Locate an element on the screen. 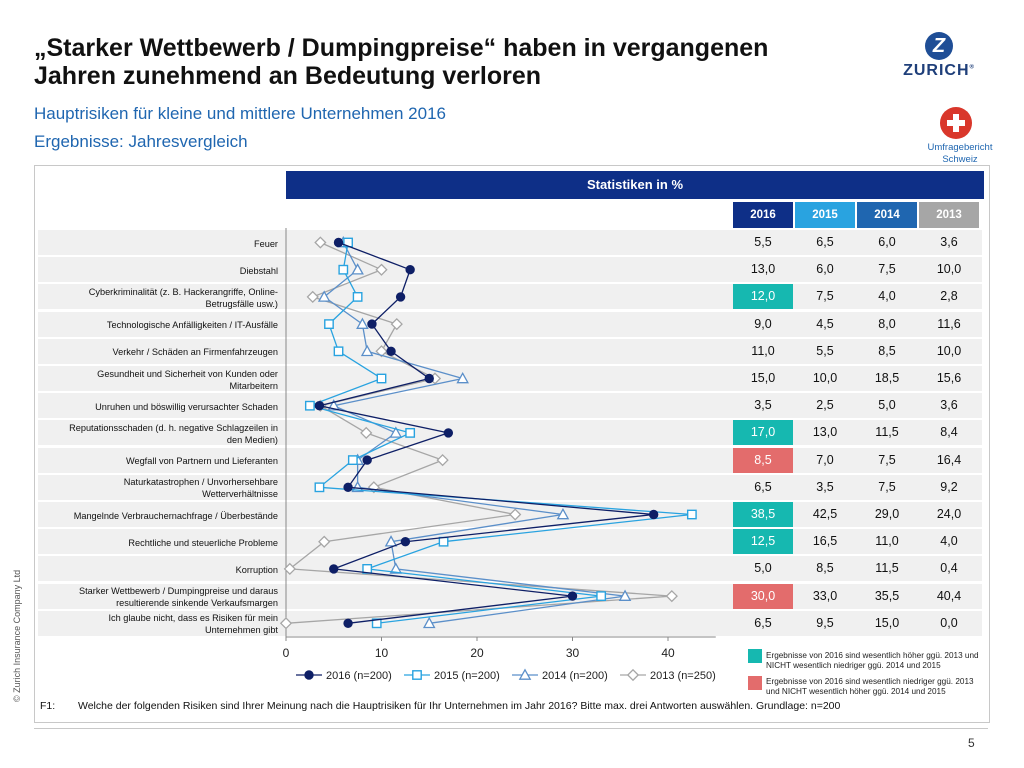  risk-label-line: Mitarbeitern is located at coordinates (253, 385).